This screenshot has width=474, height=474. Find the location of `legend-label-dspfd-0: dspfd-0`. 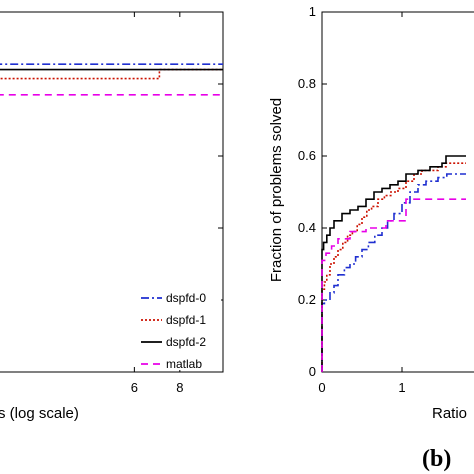

legend-label-dspfd-0: dspfd-0 is located at coordinates (186, 298).